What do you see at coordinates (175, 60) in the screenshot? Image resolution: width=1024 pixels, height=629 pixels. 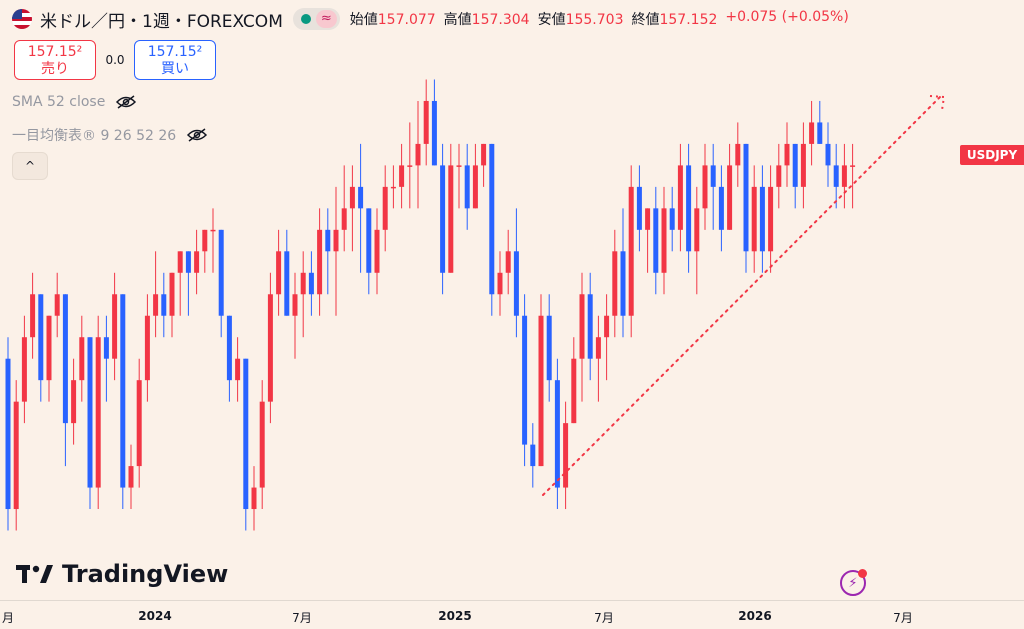 I see `buy-button: 157.15² 買い` at bounding box center [175, 60].